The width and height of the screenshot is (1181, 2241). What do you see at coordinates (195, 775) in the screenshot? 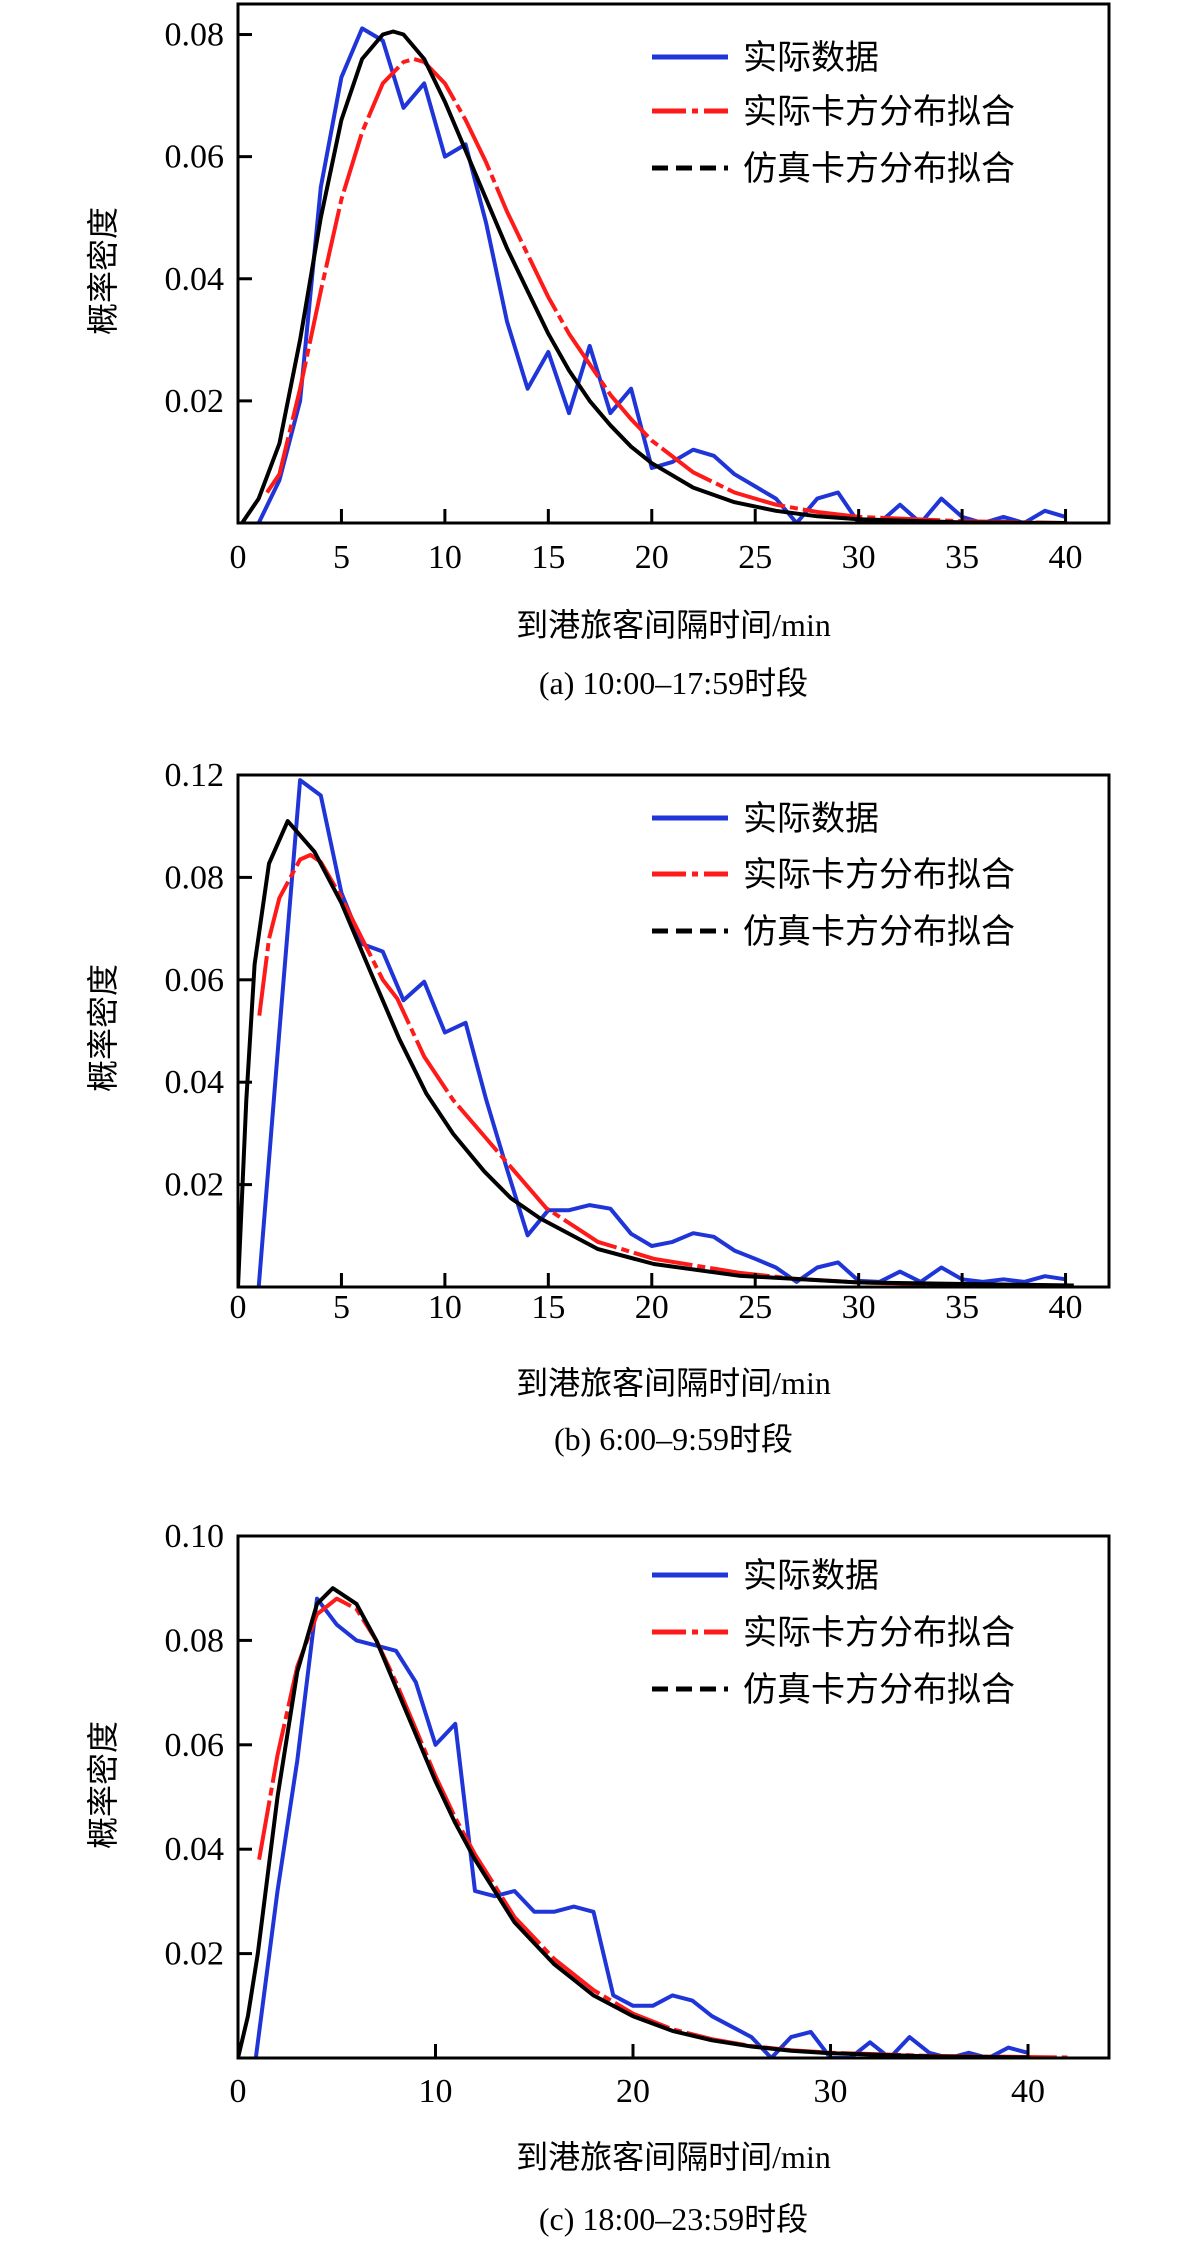
I see `y-tick-label: 0.12` at bounding box center [195, 775].